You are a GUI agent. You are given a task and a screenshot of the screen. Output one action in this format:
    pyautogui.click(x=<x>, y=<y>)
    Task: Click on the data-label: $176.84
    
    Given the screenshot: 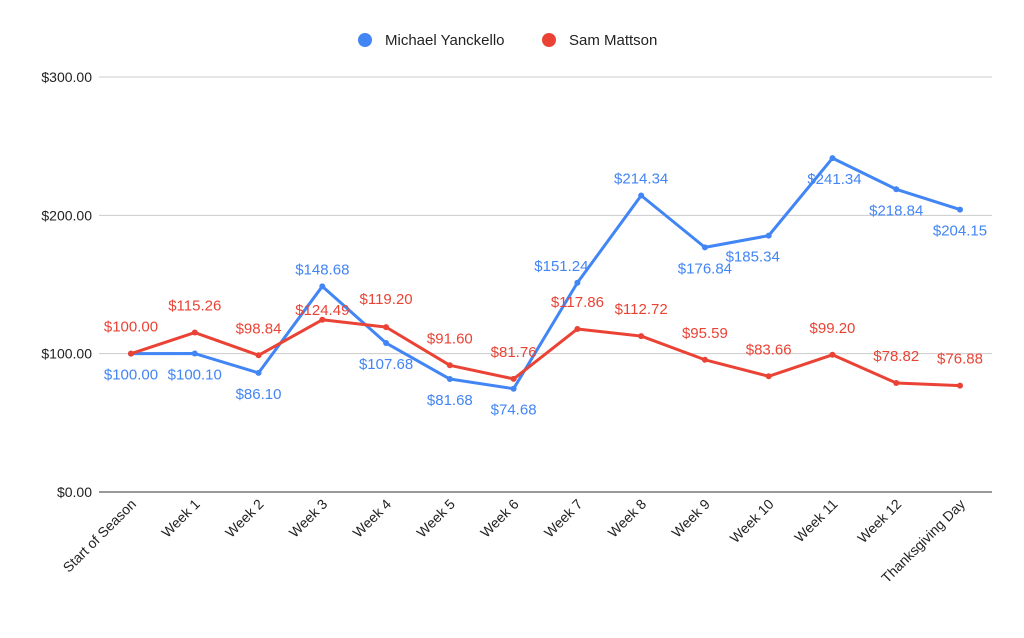 What is the action you would take?
    pyautogui.click(x=705, y=268)
    